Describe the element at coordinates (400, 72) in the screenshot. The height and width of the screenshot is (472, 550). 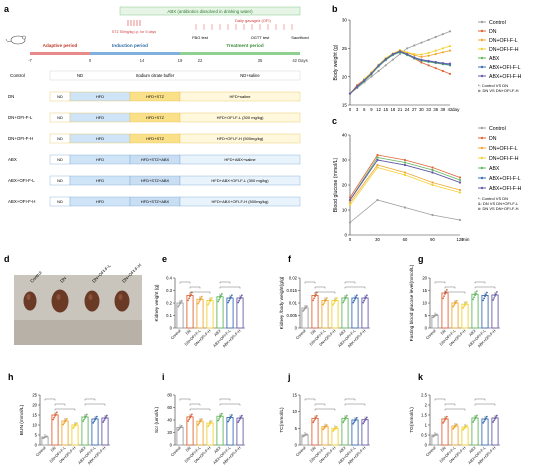
I see `series-line-DN+OFI-F-L` at that location.